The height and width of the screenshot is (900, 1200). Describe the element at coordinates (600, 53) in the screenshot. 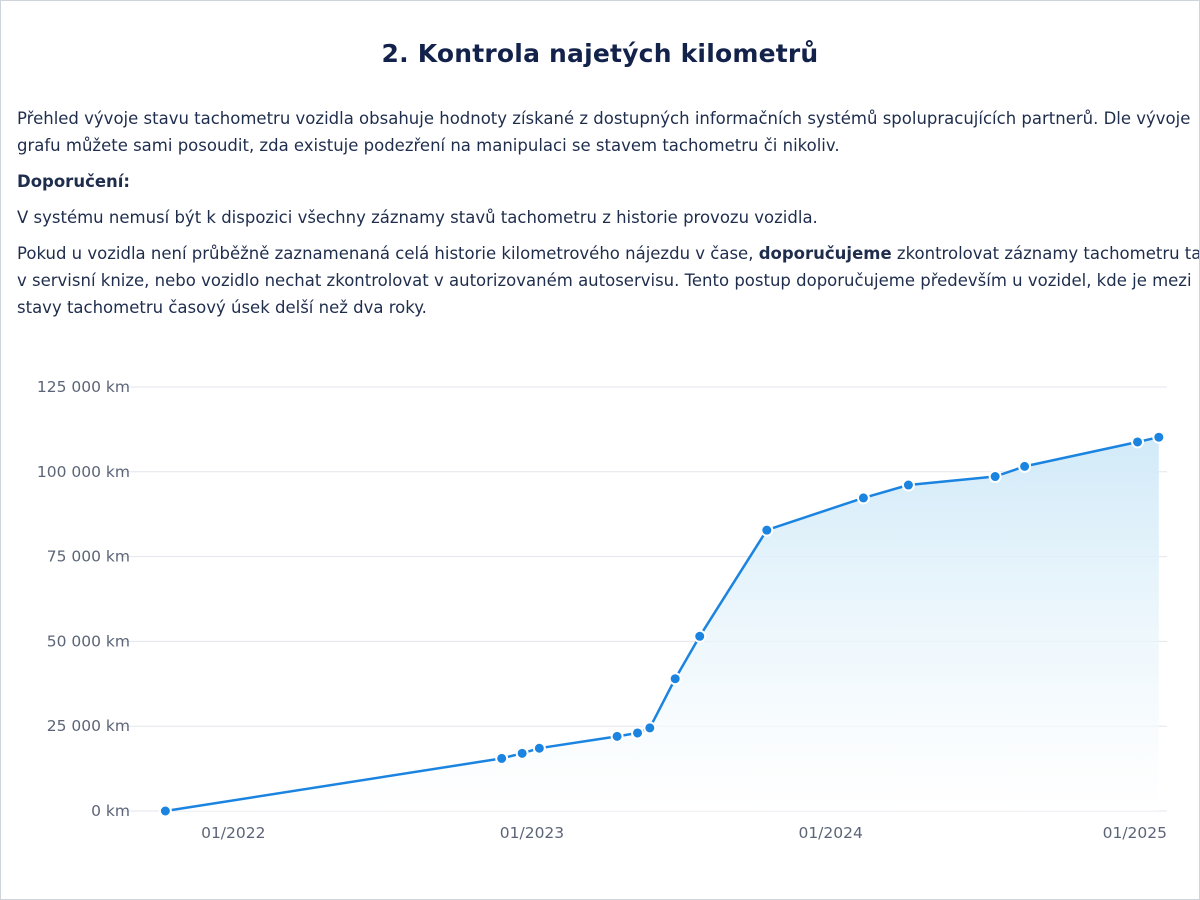

I see `section-title: 2. Kontrola najetých kilometrů` at that location.